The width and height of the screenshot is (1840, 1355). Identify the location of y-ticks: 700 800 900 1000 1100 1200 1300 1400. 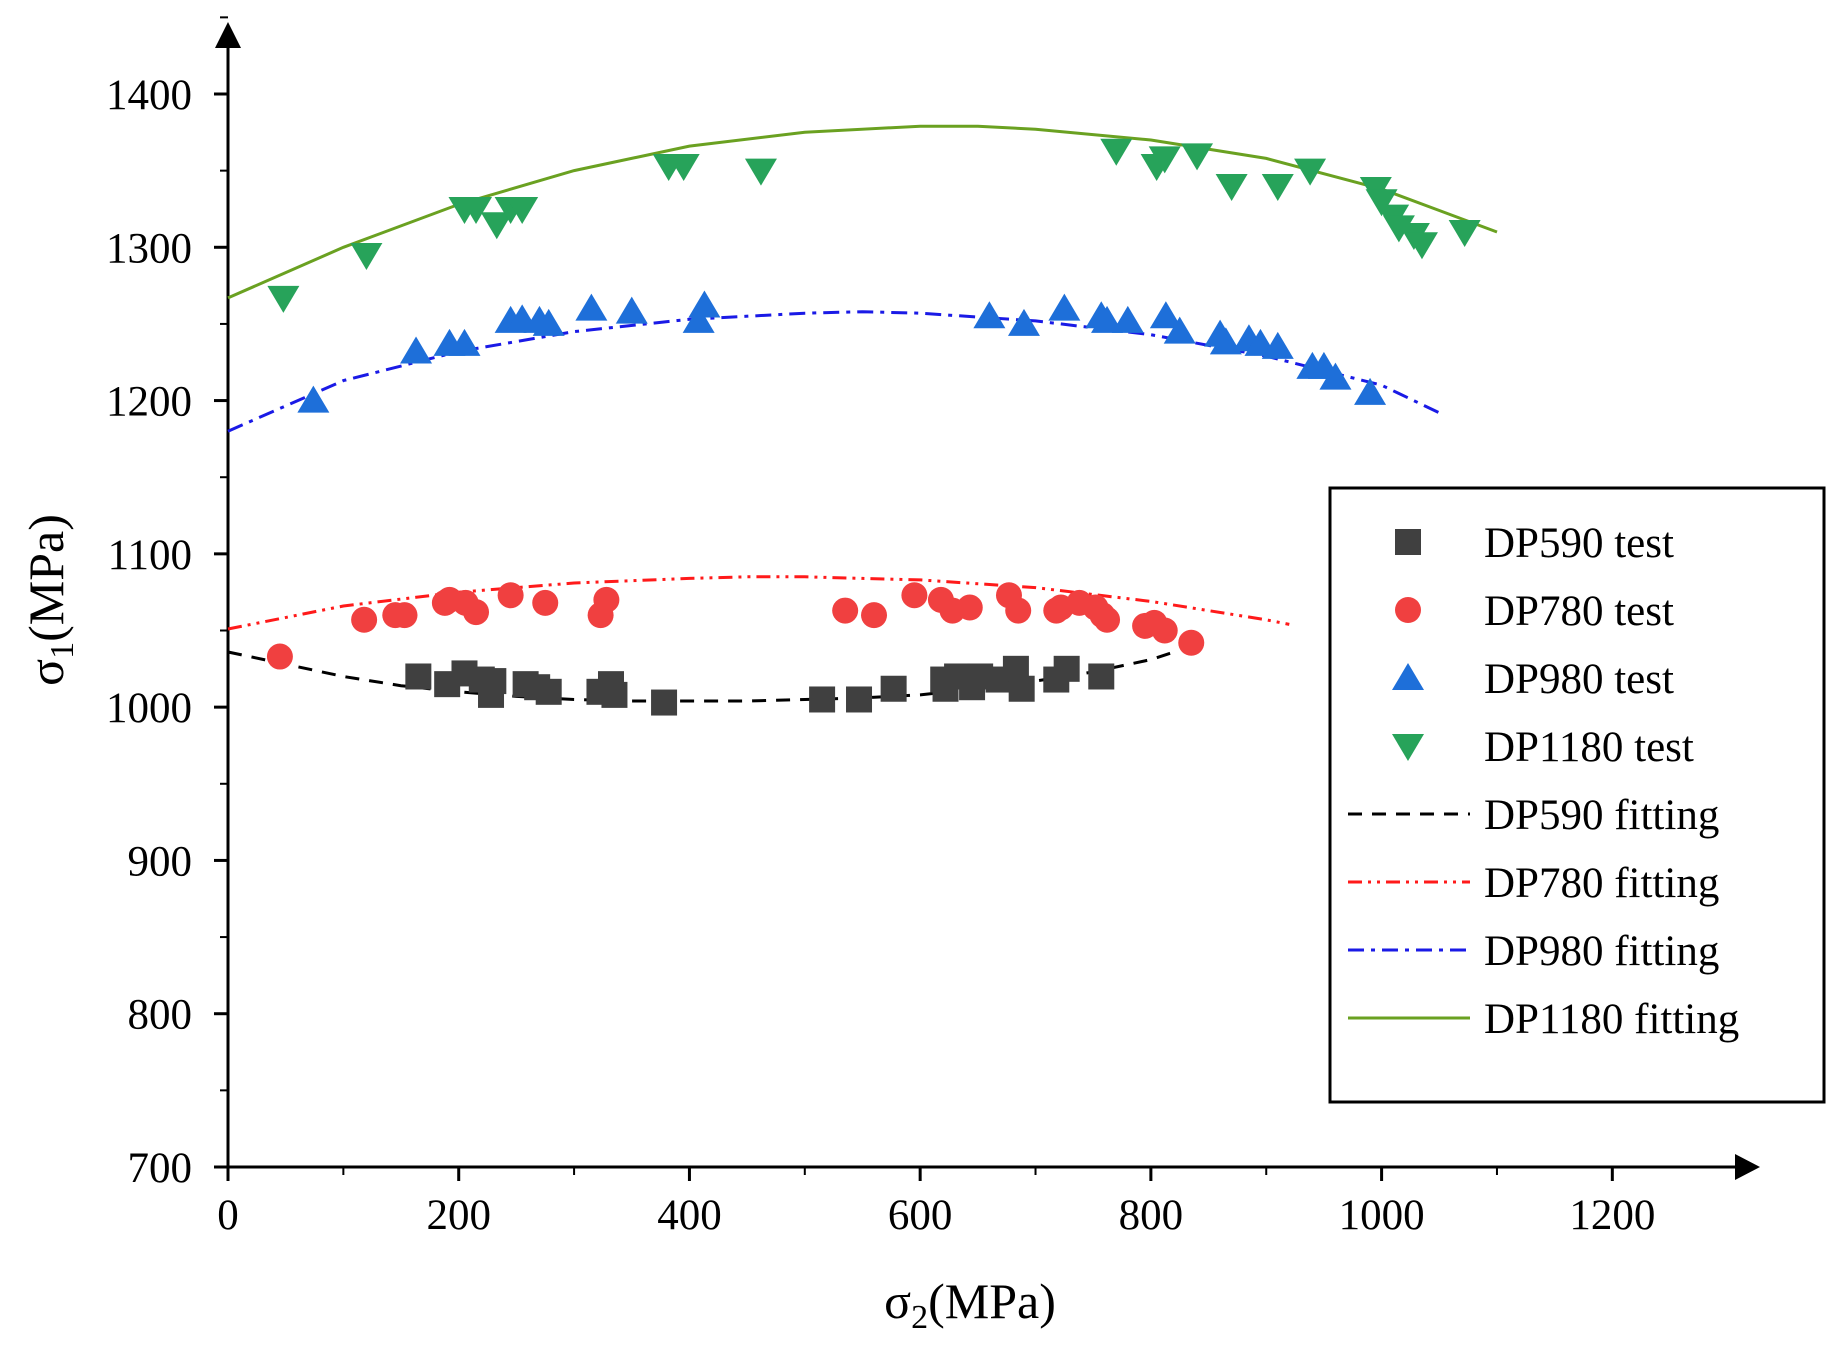
(167, 604).